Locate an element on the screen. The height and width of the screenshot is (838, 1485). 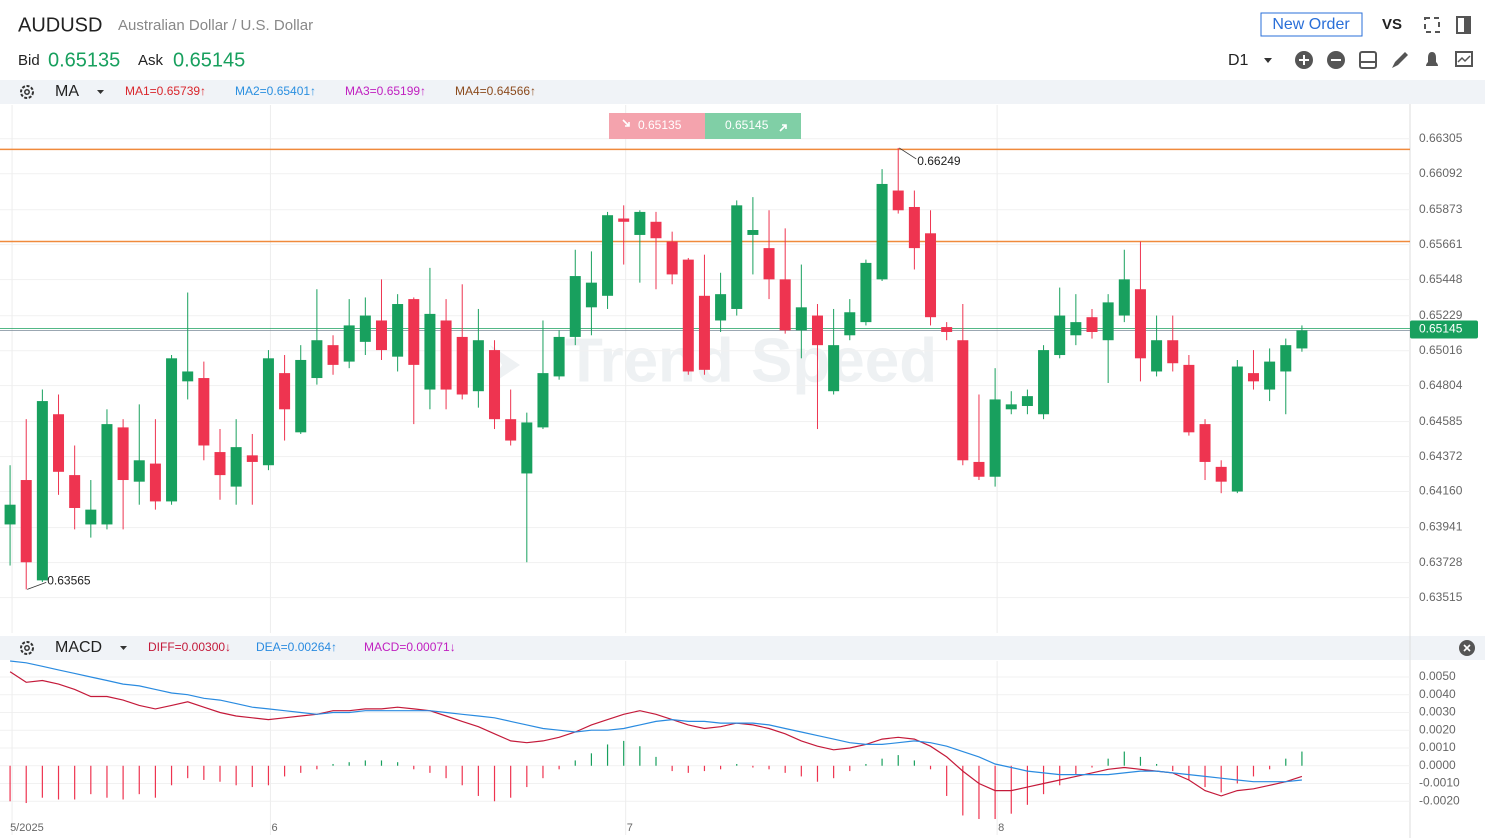
y-tick-label: 0.65016 is located at coordinates (1441, 350).